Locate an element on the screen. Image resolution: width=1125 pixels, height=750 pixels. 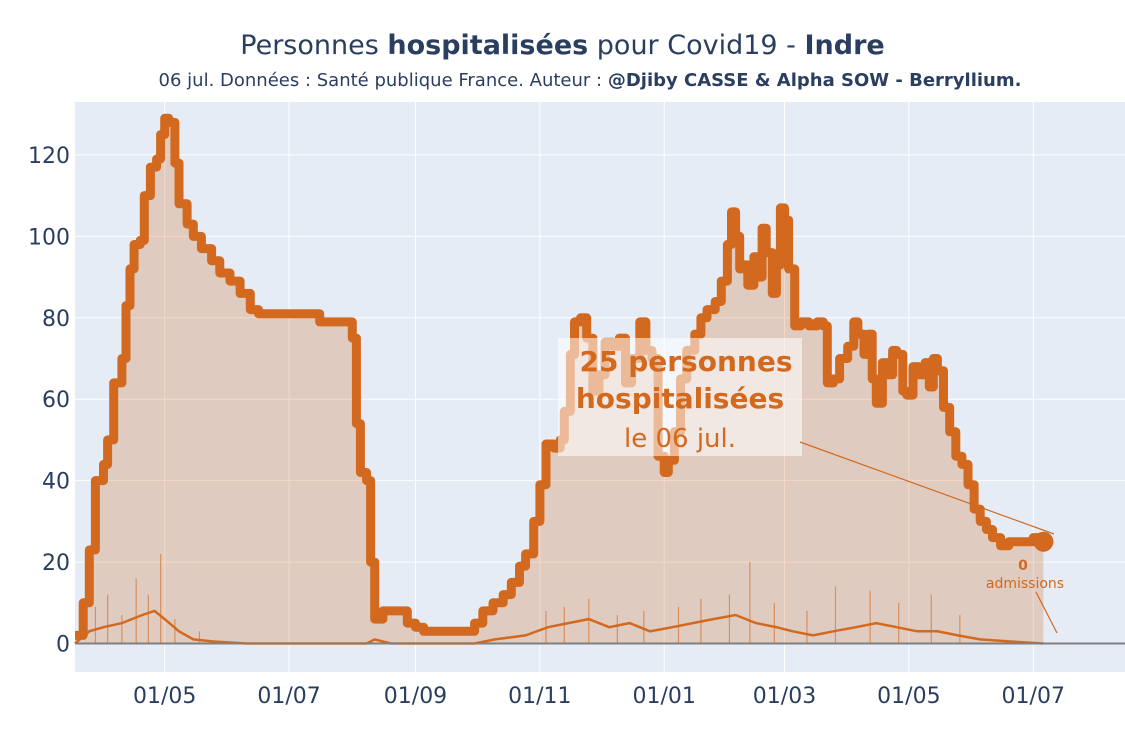
title-prefix: Personnes is located at coordinates (314, 45).